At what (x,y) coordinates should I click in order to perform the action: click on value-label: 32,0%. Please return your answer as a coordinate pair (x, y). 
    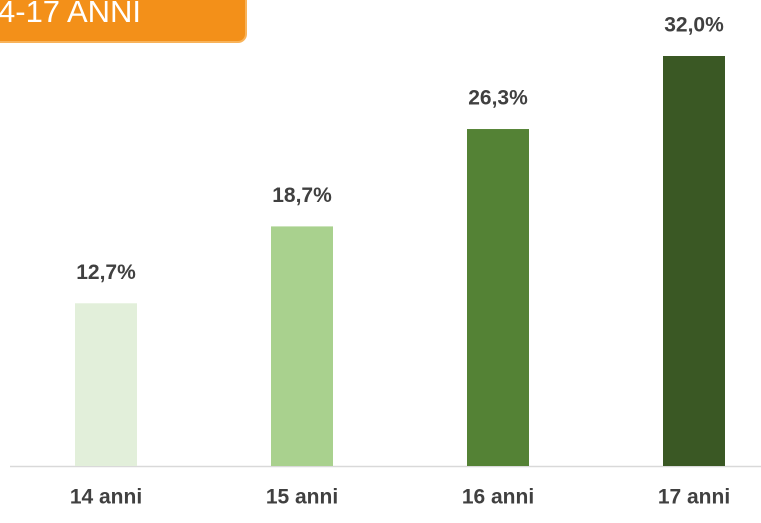
    Looking at the image, I should click on (694, 25).